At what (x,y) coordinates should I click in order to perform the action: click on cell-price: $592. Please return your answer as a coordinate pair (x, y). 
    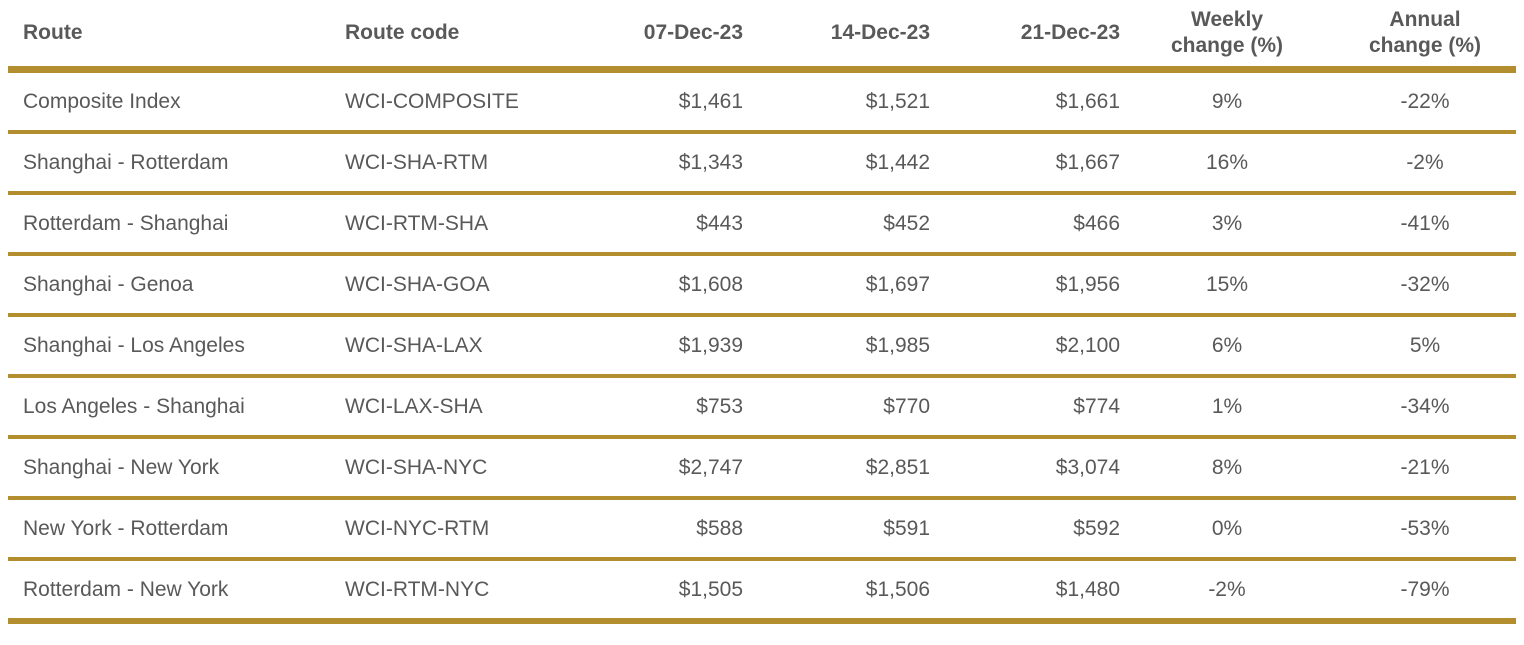
    Looking at the image, I should click on (1025, 529).